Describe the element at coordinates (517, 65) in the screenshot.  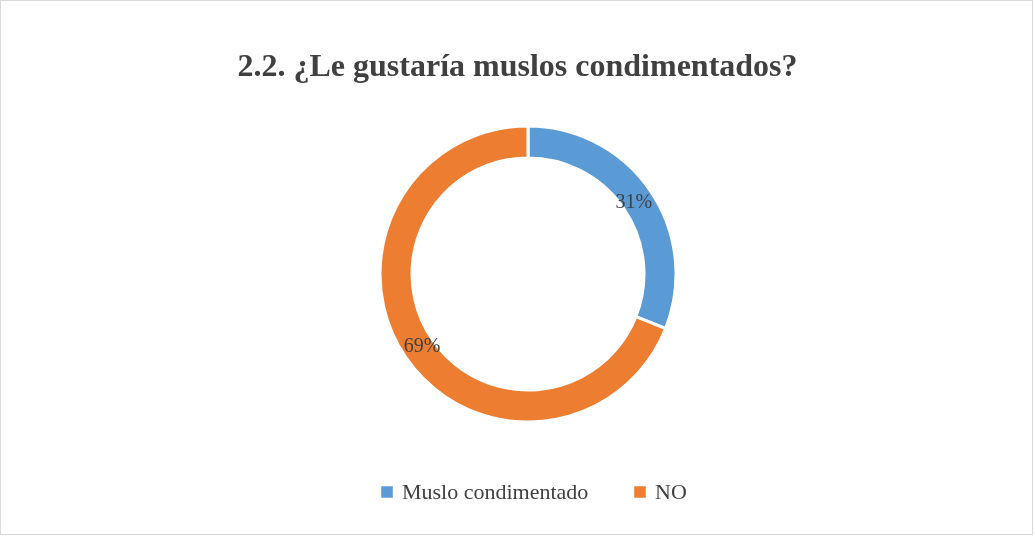
I see `chart-title: 2.2. ¿Le gustaría muslos condimentados?` at that location.